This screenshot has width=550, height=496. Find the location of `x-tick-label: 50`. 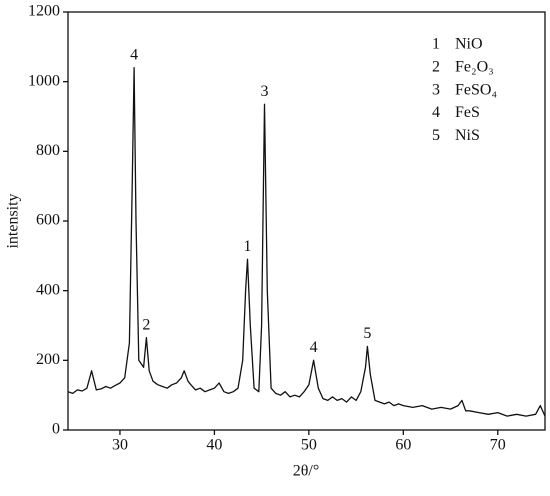

x-tick-label: 50 is located at coordinates (309, 445).